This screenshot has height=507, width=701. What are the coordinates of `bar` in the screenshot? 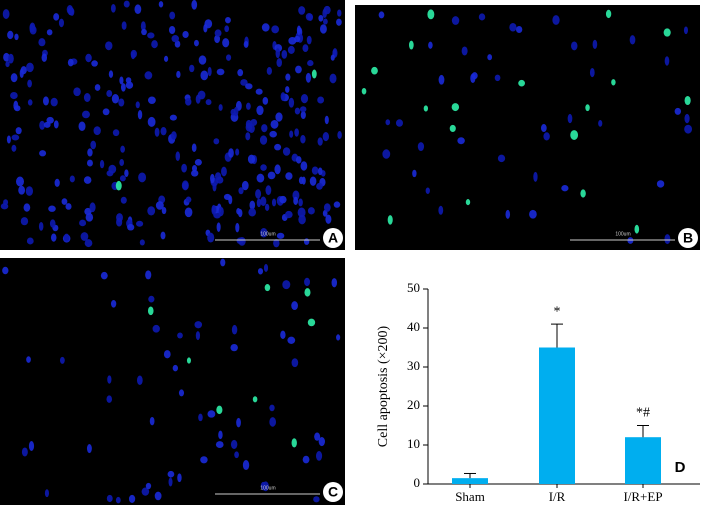 It's located at (470, 481).